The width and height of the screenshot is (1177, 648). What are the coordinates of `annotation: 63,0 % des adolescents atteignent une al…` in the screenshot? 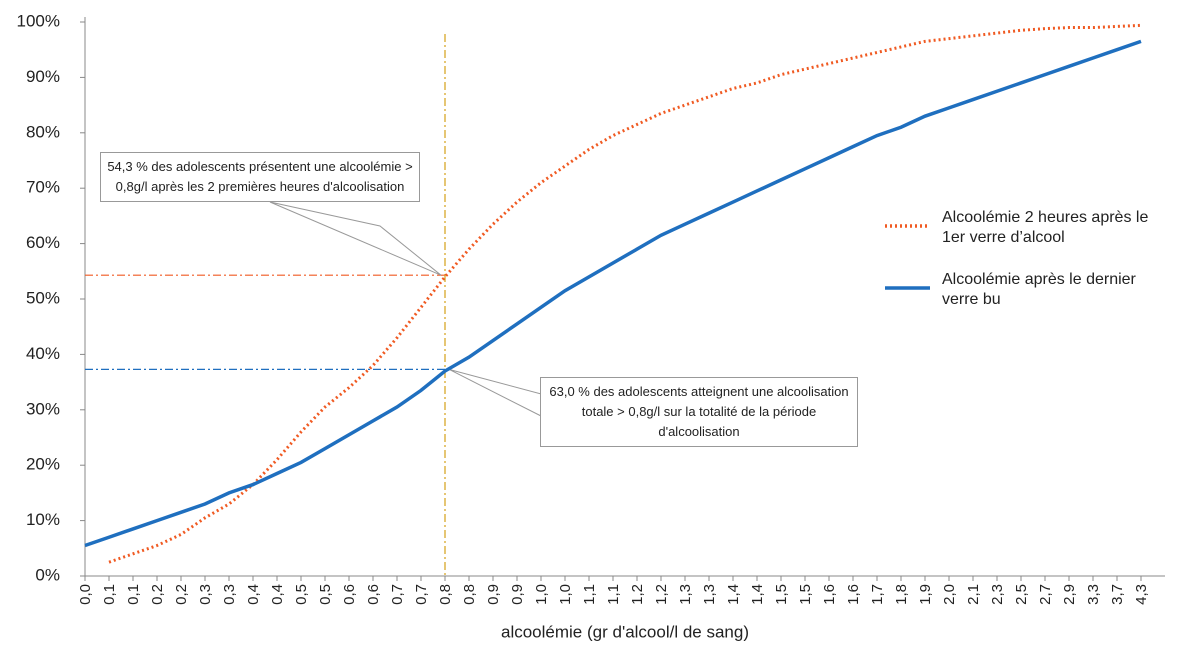 It's located at (699, 412).